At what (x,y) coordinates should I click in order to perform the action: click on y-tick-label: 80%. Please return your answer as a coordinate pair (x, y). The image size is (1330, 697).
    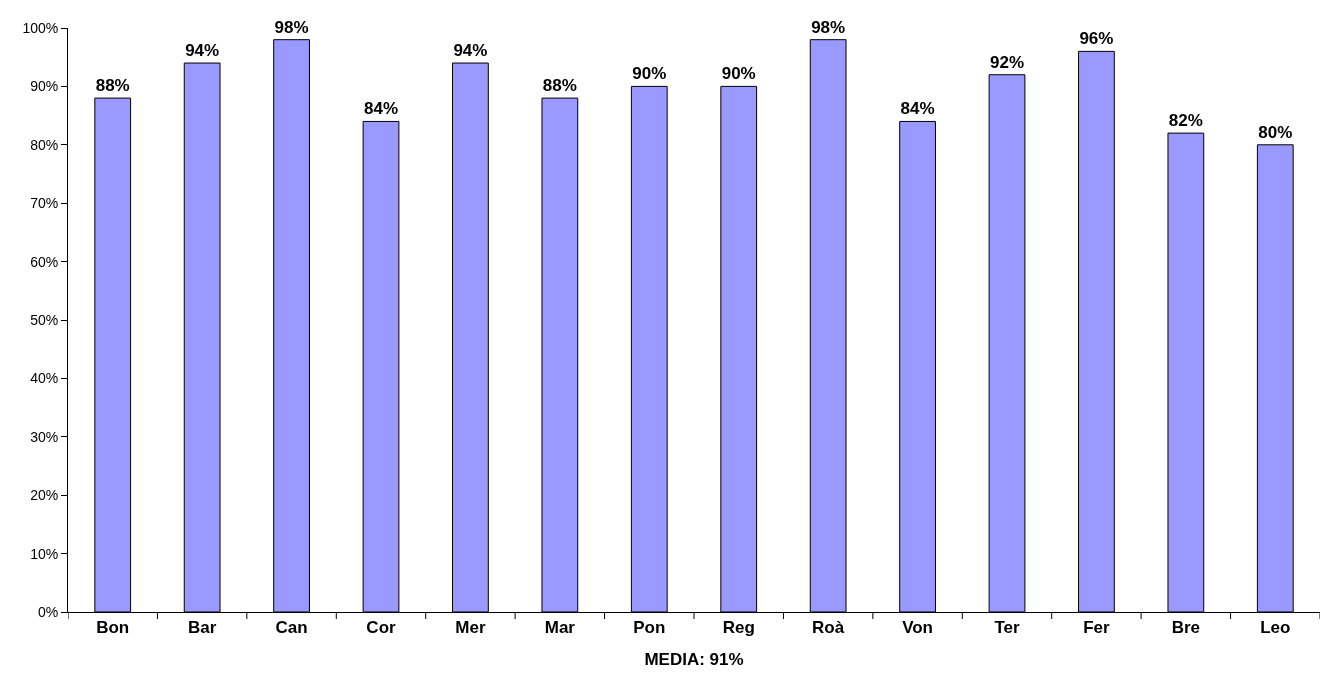
    Looking at the image, I should click on (44, 144).